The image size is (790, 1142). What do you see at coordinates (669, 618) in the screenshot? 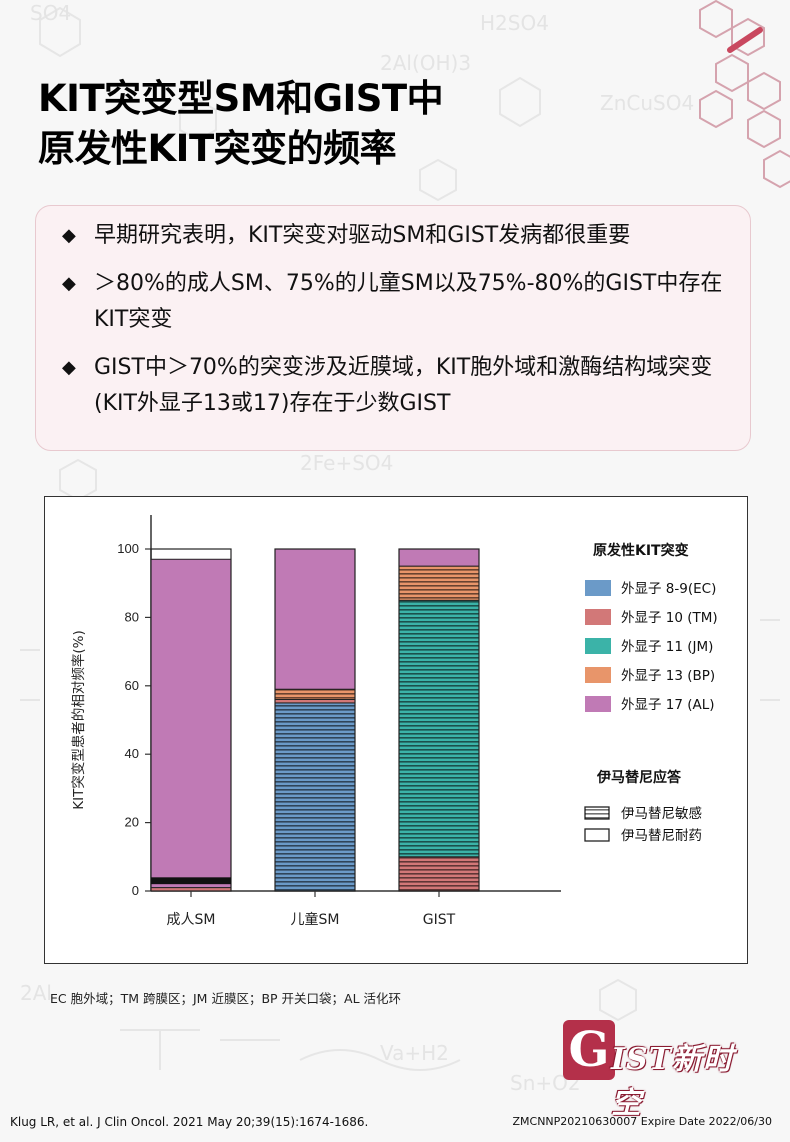
I see `legend-label: 外显子 10 (TM)` at bounding box center [669, 618].